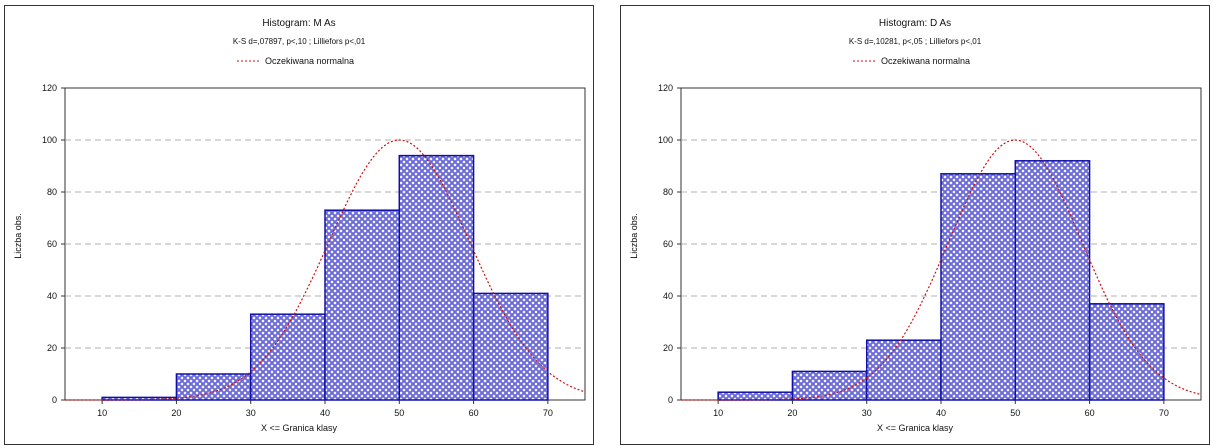 The height and width of the screenshot is (446, 1212). Describe the element at coordinates (915, 41) in the screenshot. I see `chart-subtitle: K-S d=,10281, p<,05 ; Lilliefors p<,01` at that location.